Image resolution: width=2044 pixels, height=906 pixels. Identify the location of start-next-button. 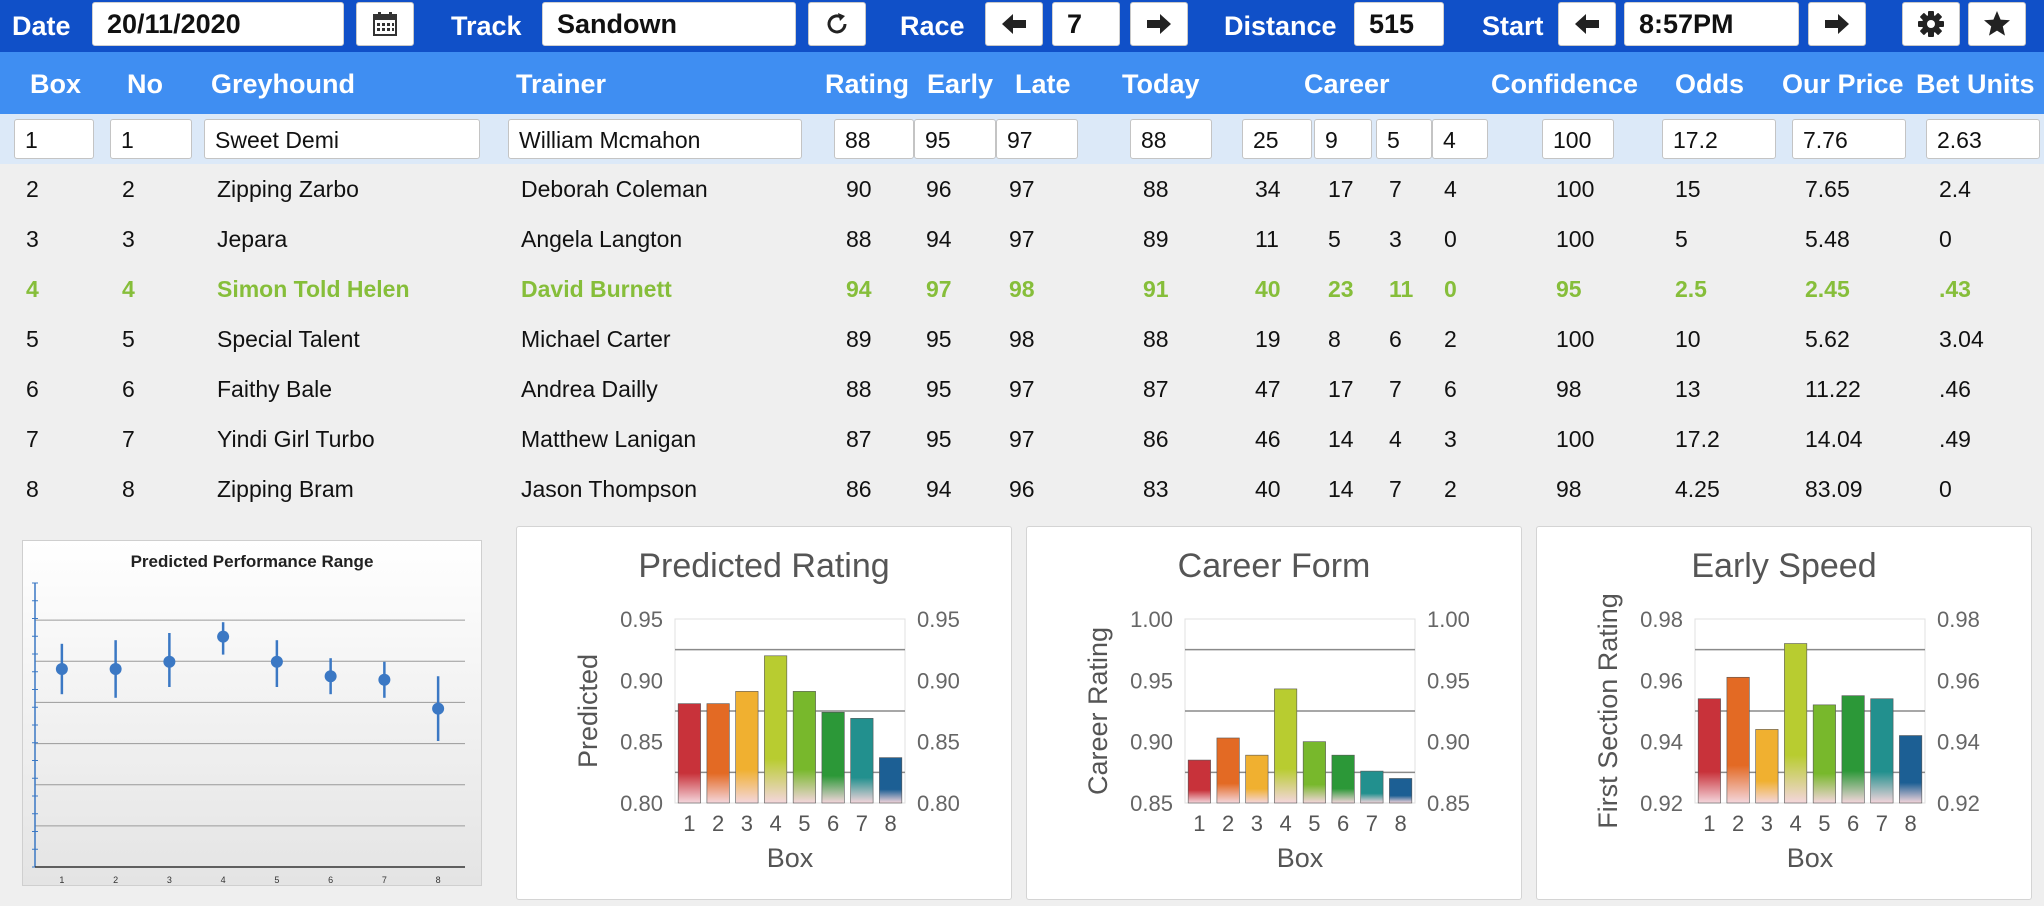
(1837, 24).